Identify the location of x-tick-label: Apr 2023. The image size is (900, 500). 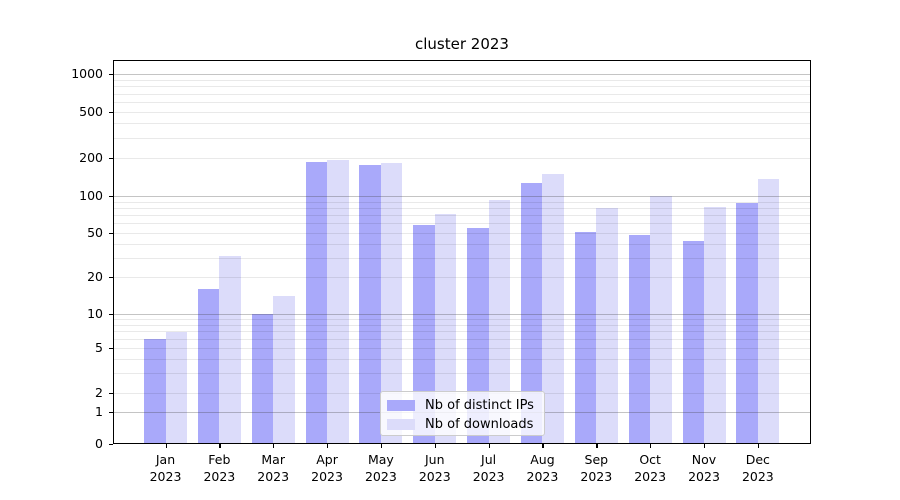
(327, 468).